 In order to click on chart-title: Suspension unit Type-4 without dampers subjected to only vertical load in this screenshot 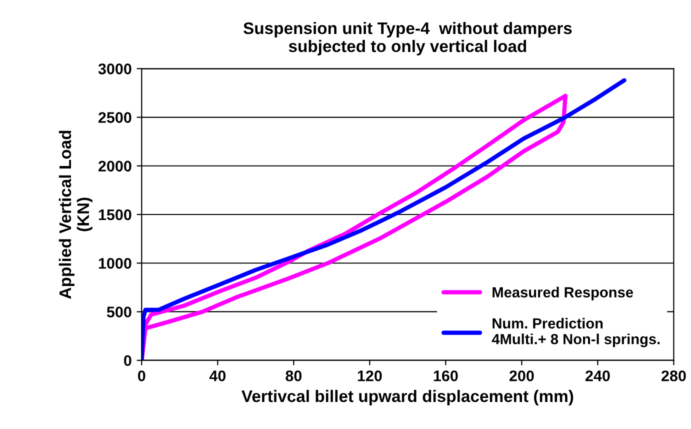, I will do `click(408, 39)`.